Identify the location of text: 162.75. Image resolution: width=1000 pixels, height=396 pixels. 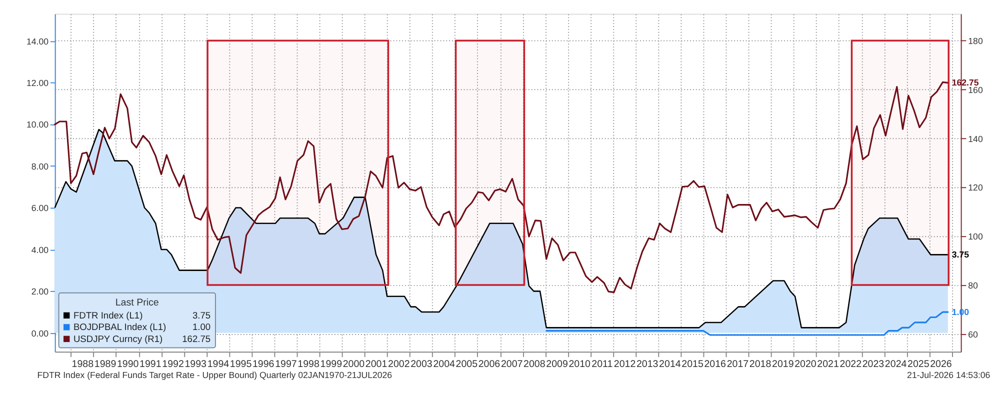
(196, 339).